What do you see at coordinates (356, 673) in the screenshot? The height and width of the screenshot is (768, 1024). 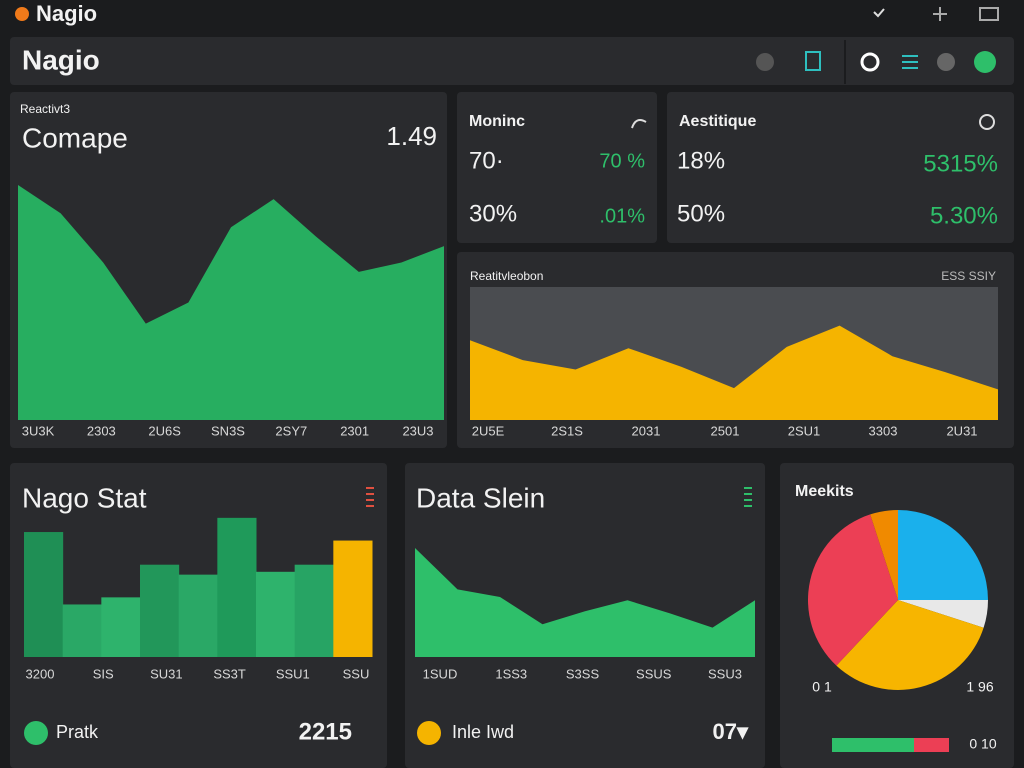 I see `x-tick-label: SSU` at bounding box center [356, 673].